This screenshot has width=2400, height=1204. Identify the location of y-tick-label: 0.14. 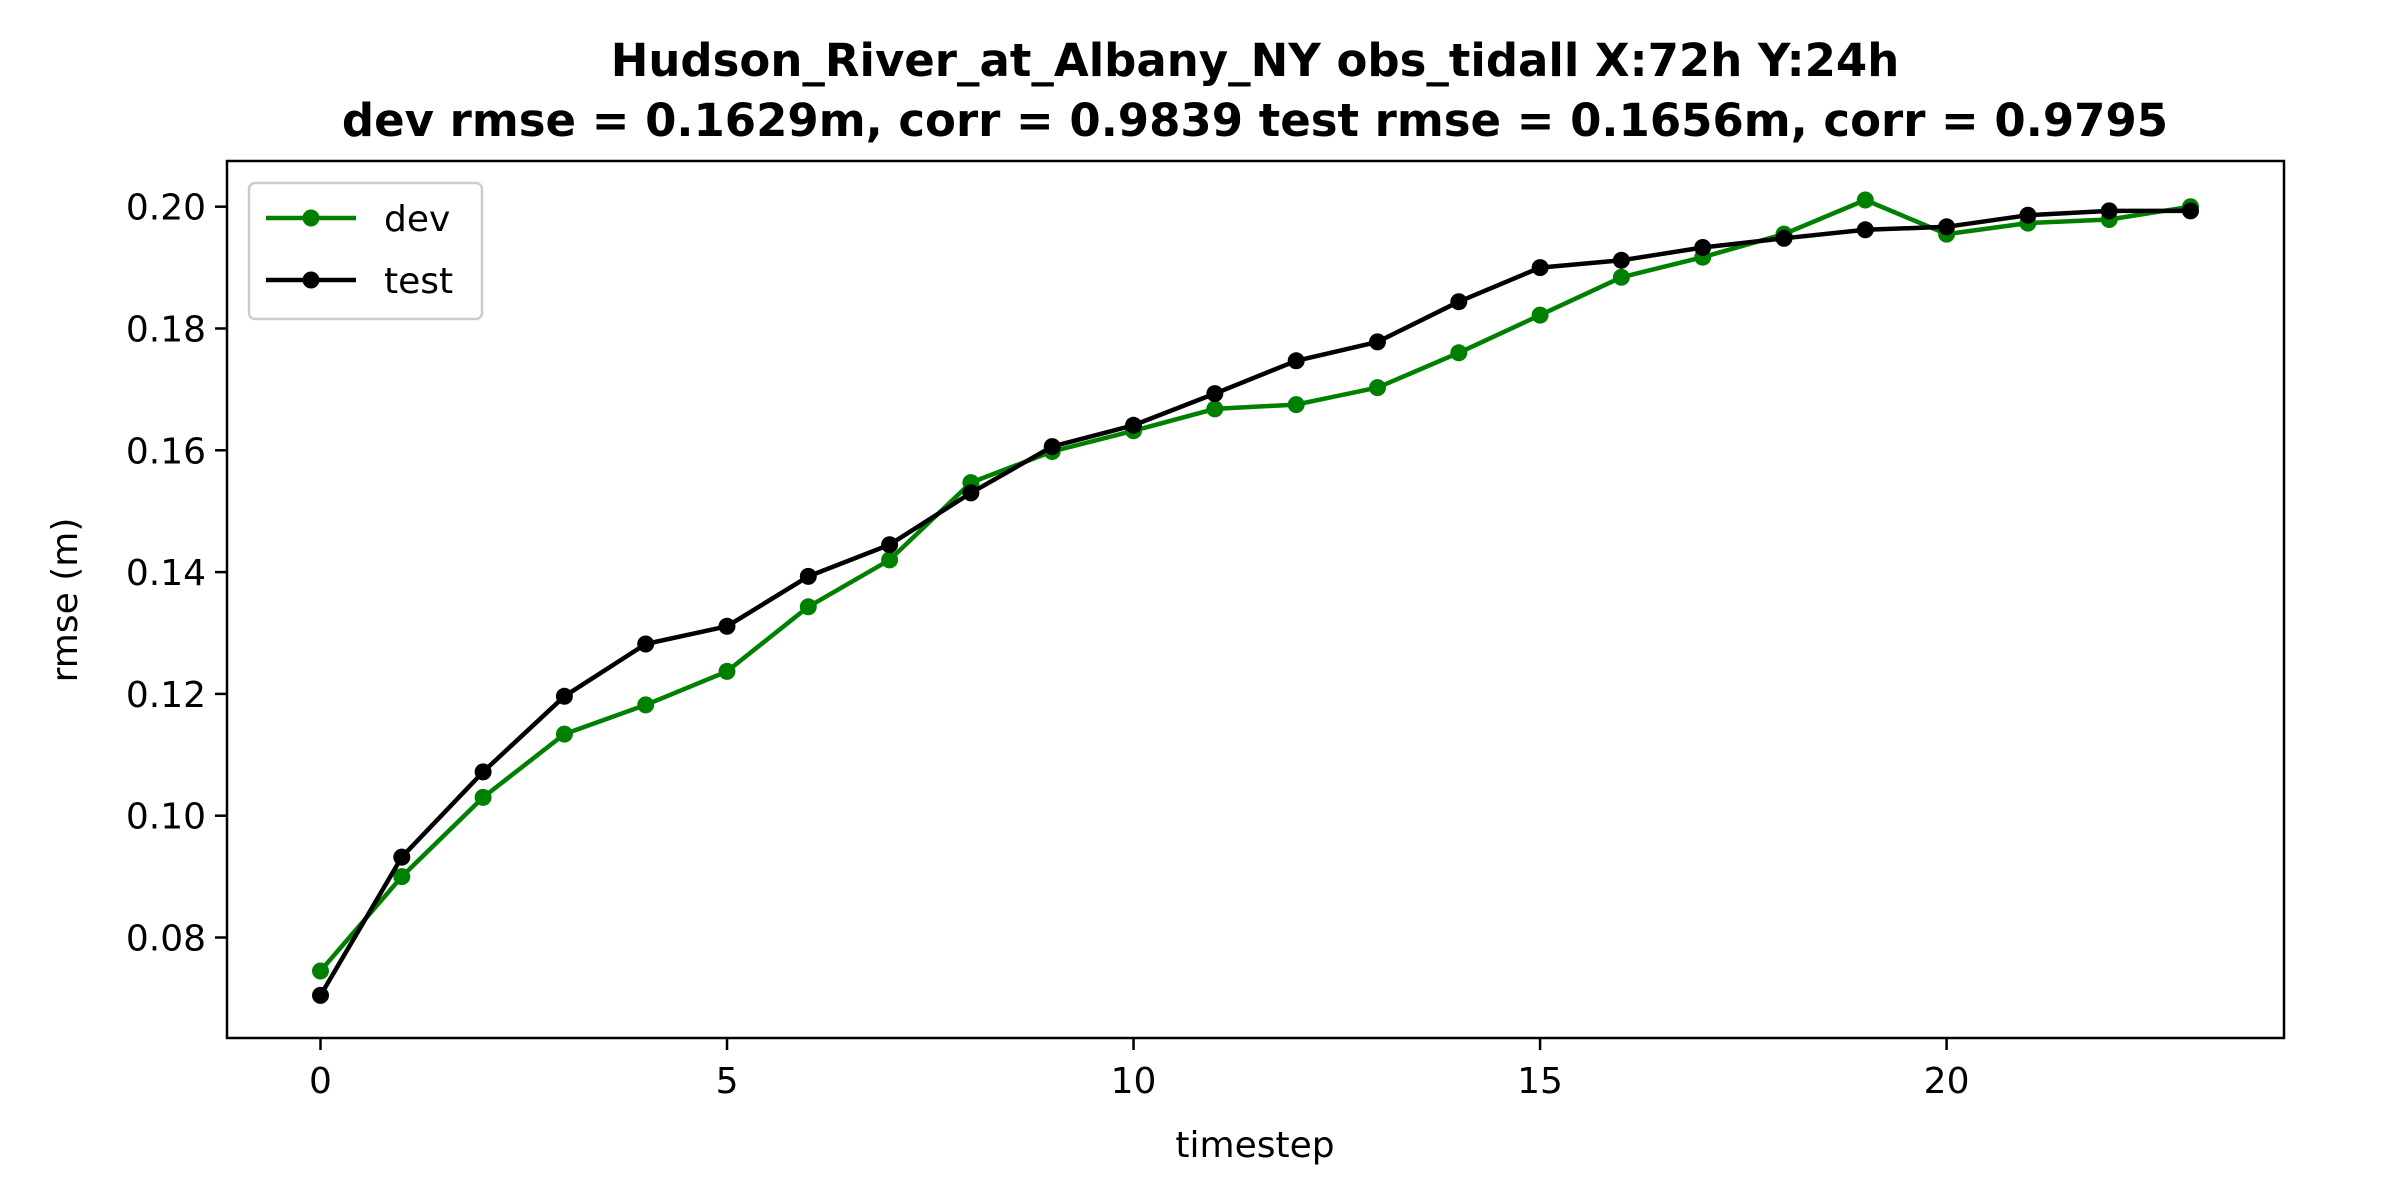
(166, 573).